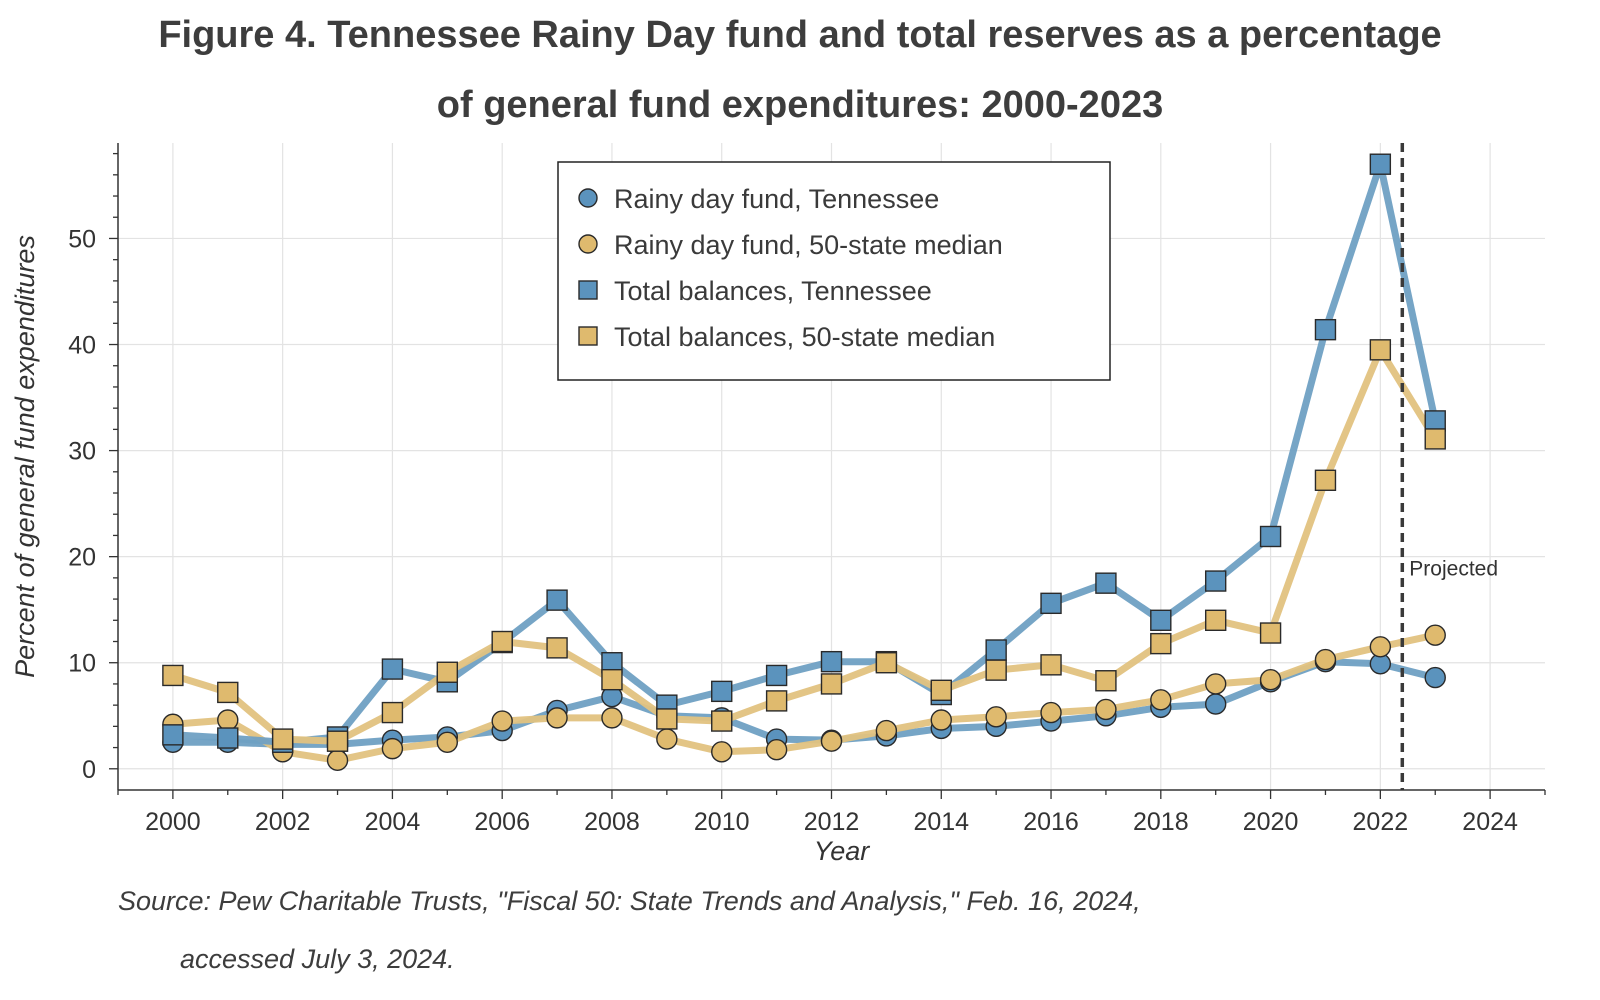 The width and height of the screenshot is (1600, 1000). I want to click on data-point-s2-2007, so click(557, 718).